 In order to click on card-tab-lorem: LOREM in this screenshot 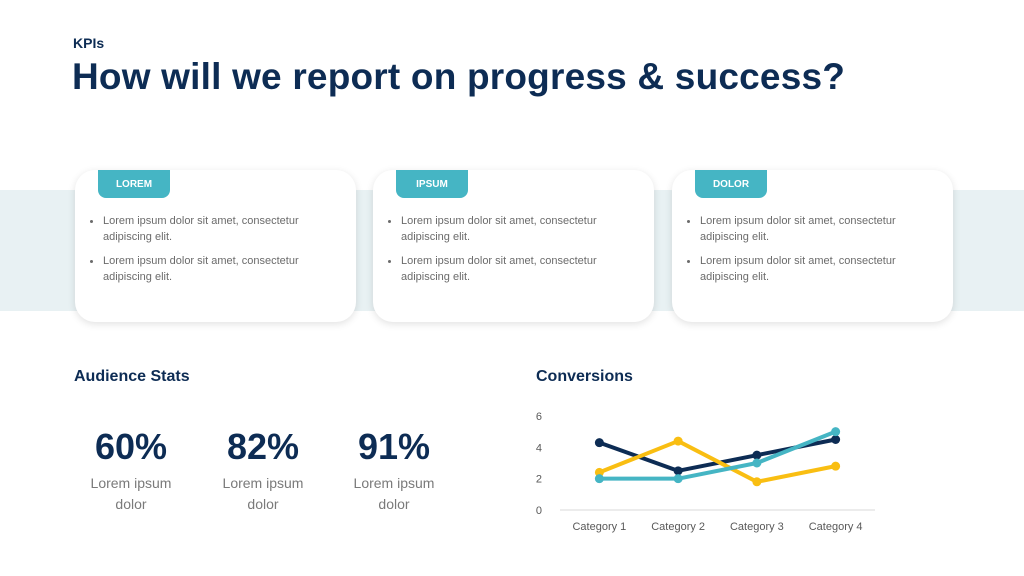, I will do `click(134, 184)`.